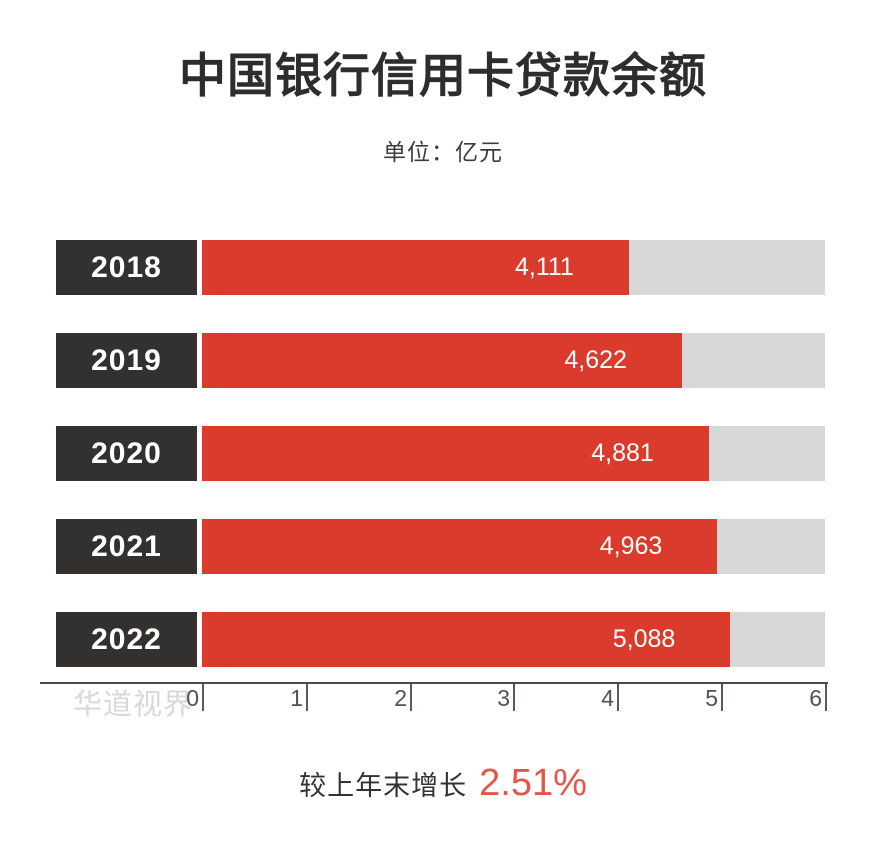 This screenshot has height=854, width=886. Describe the element at coordinates (126, 546) in the screenshot. I see `year-label-2021: 2021` at that location.